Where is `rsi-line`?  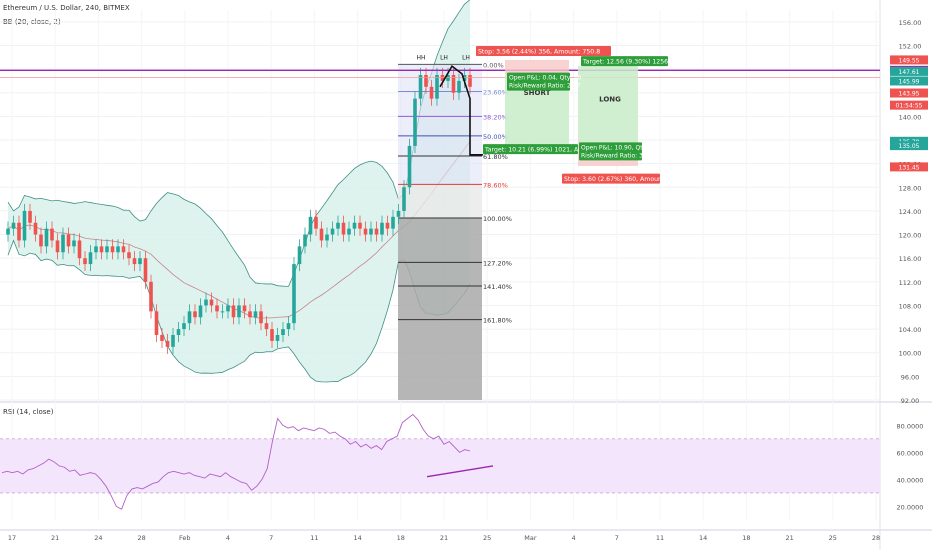
rsi-line is located at coordinates (236, 461).